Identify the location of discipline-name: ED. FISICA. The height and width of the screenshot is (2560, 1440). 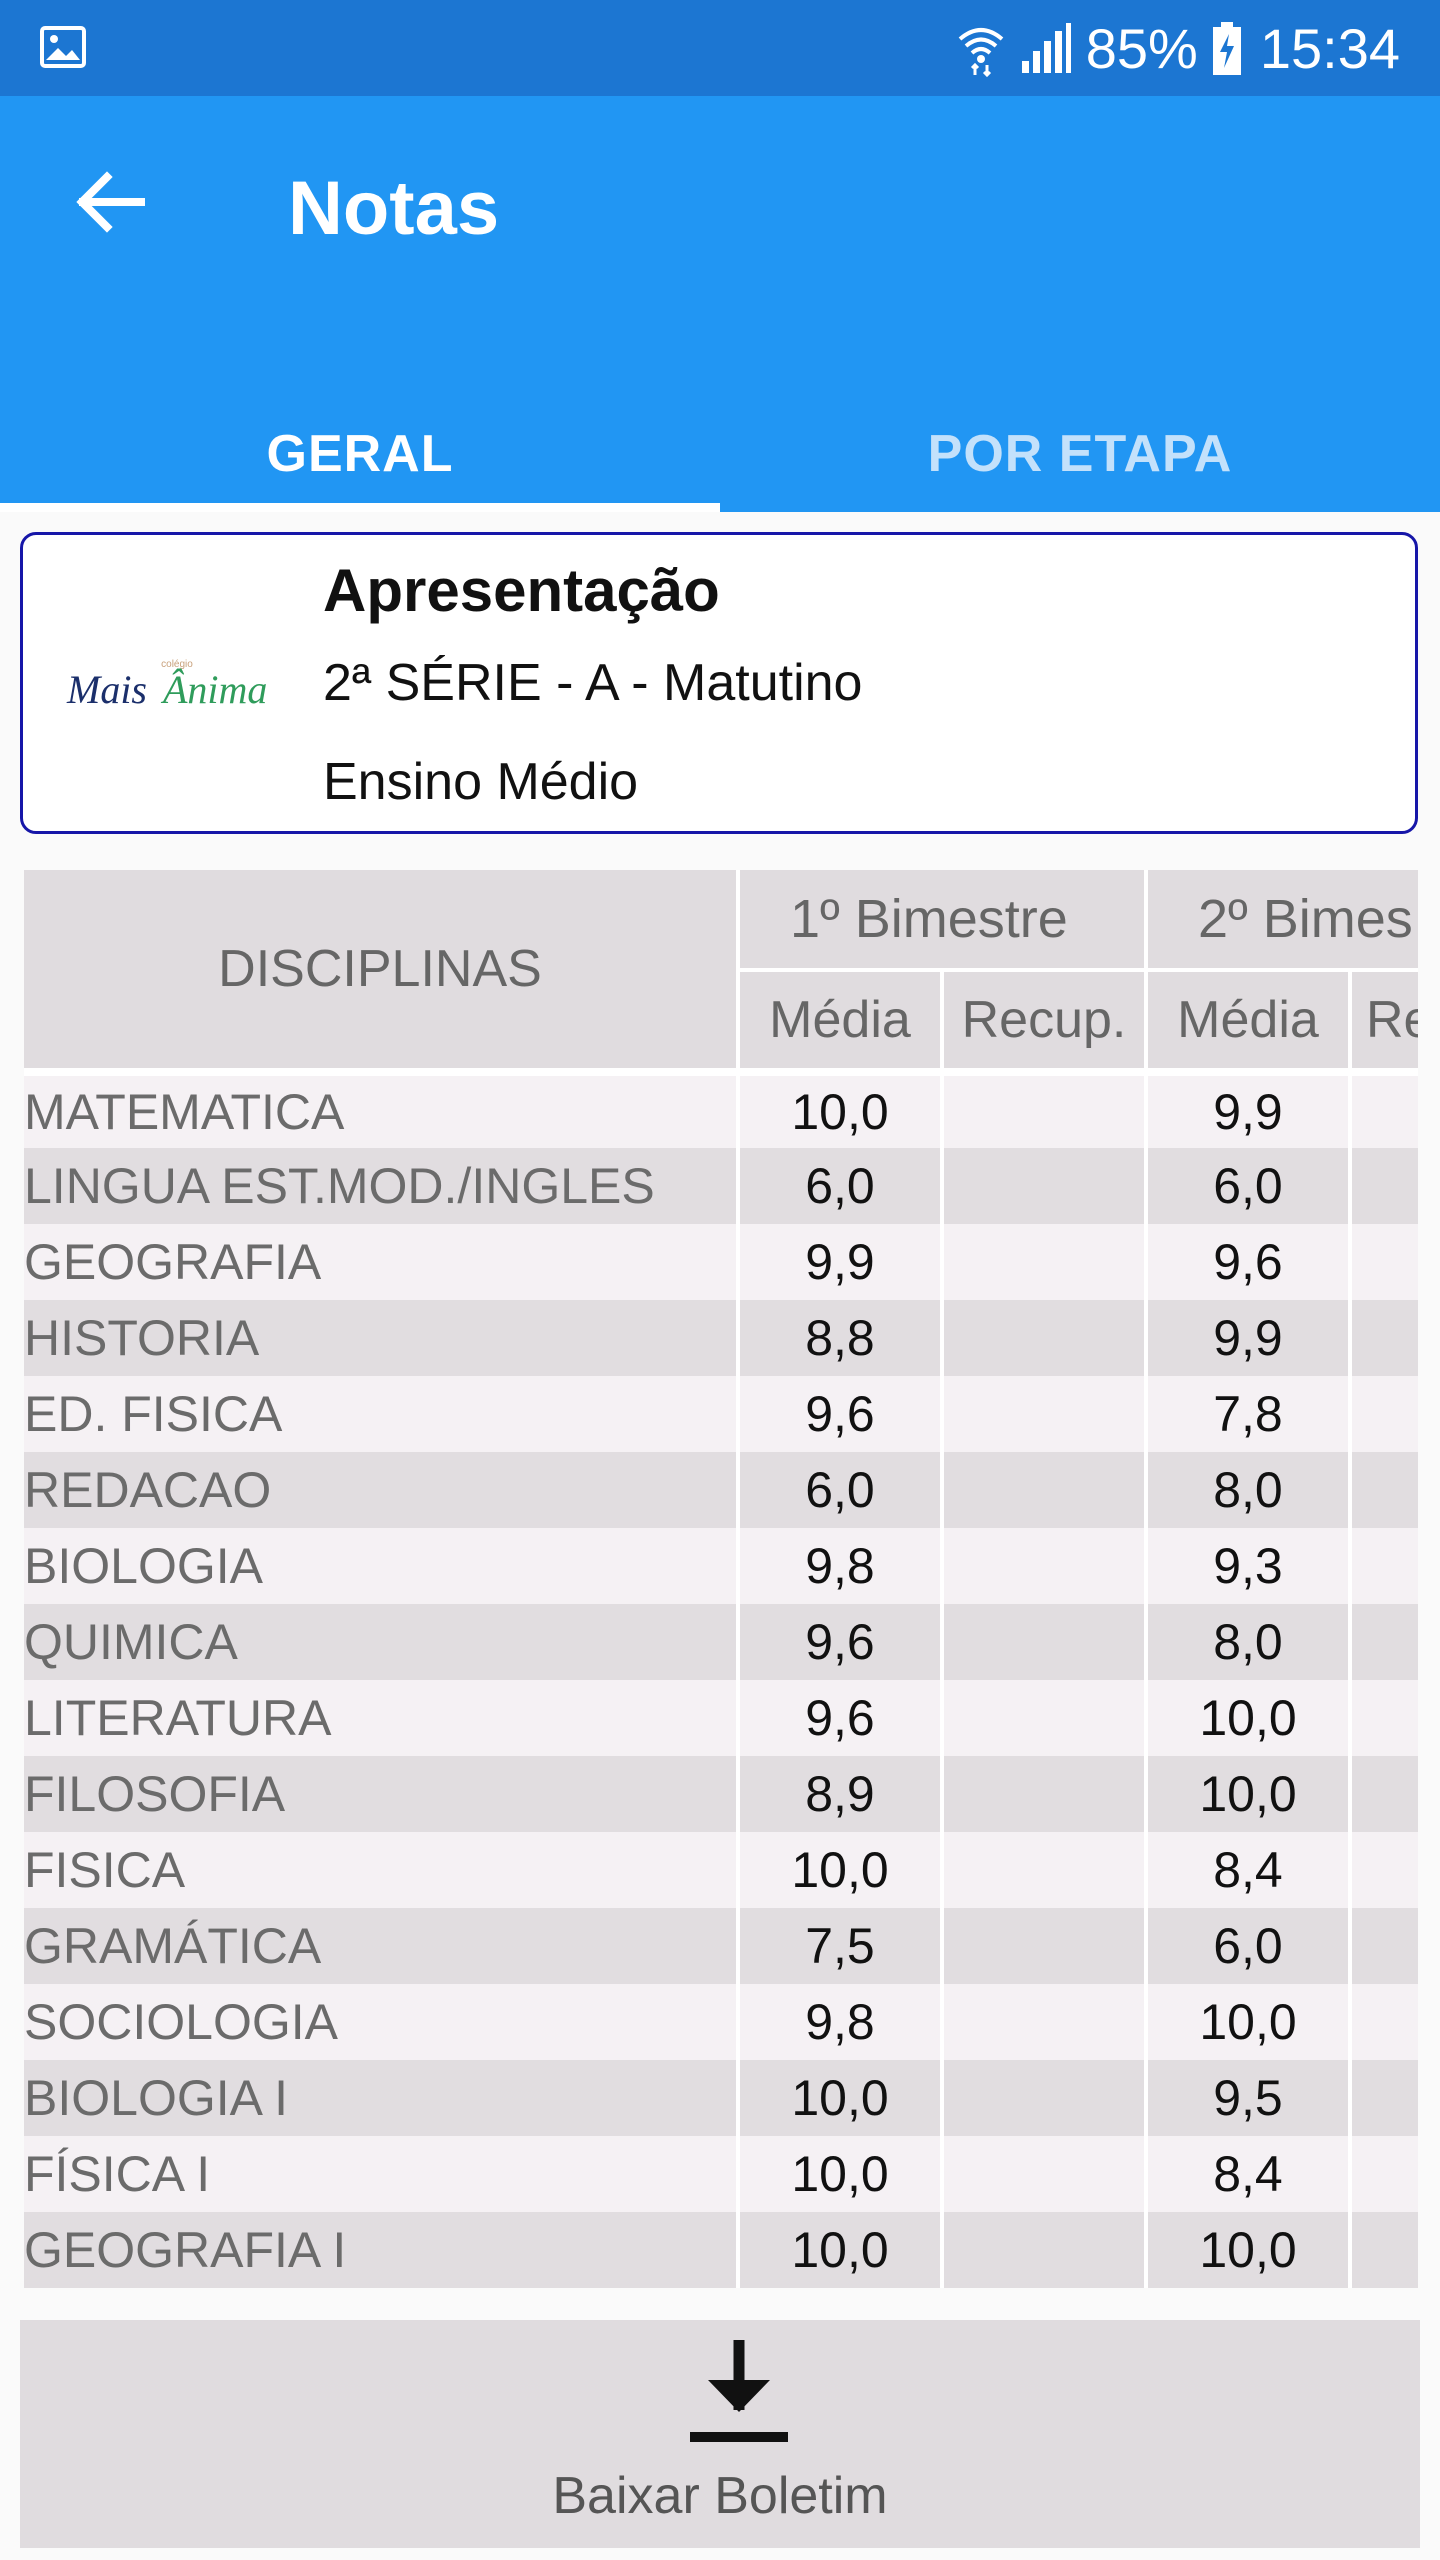
(382, 1414).